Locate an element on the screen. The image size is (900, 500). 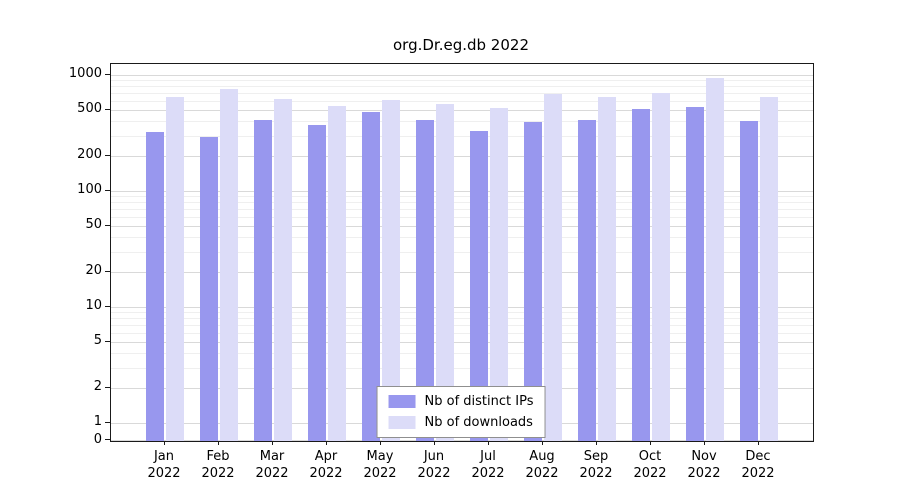
y-axis-tick-label: 50 is located at coordinates (93, 224).